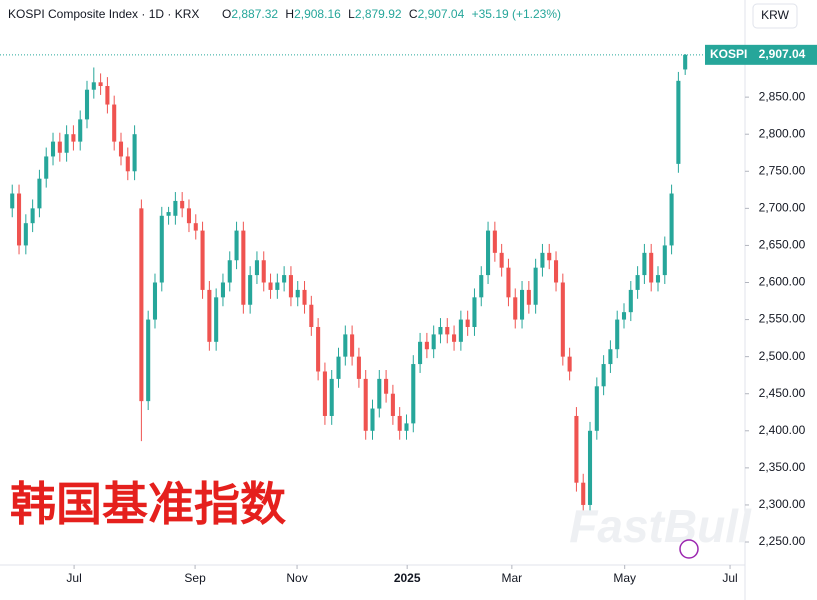  I want to click on y-tick-label: 2,400.00, so click(782, 430).